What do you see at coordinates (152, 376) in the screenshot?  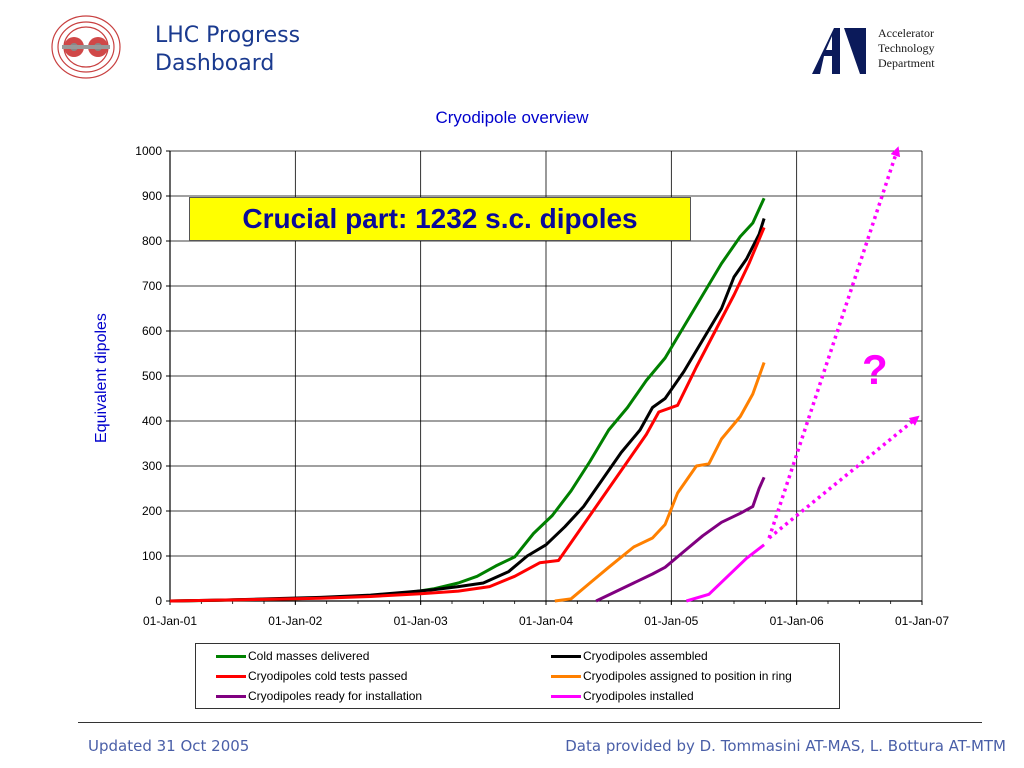 I see `y-tick-label: 500` at bounding box center [152, 376].